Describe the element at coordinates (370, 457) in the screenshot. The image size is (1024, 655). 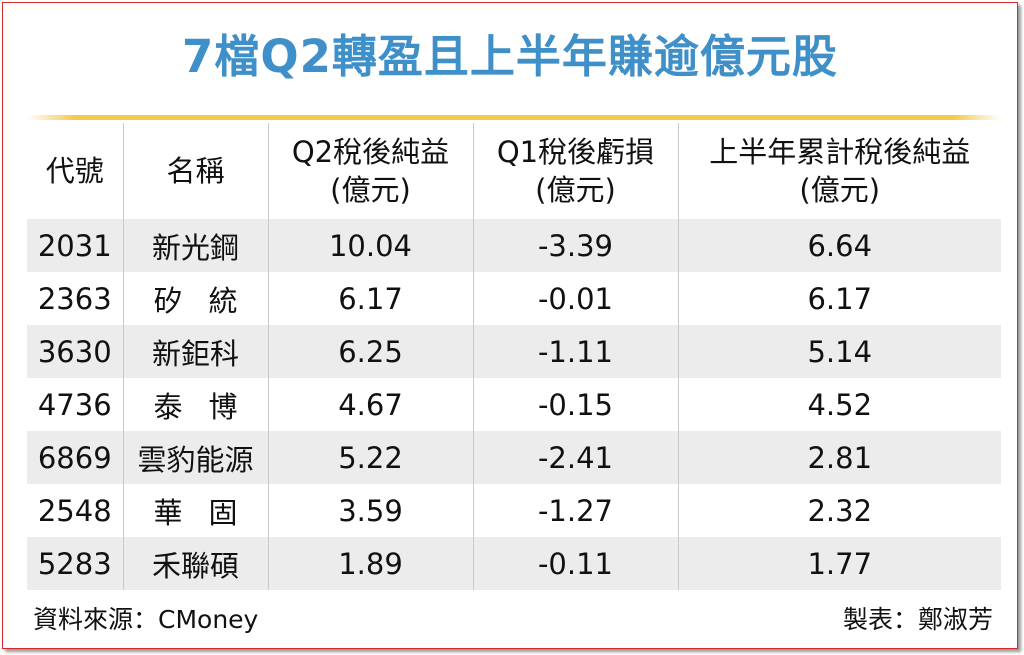
I see `cell-q2: 5.22` at that location.